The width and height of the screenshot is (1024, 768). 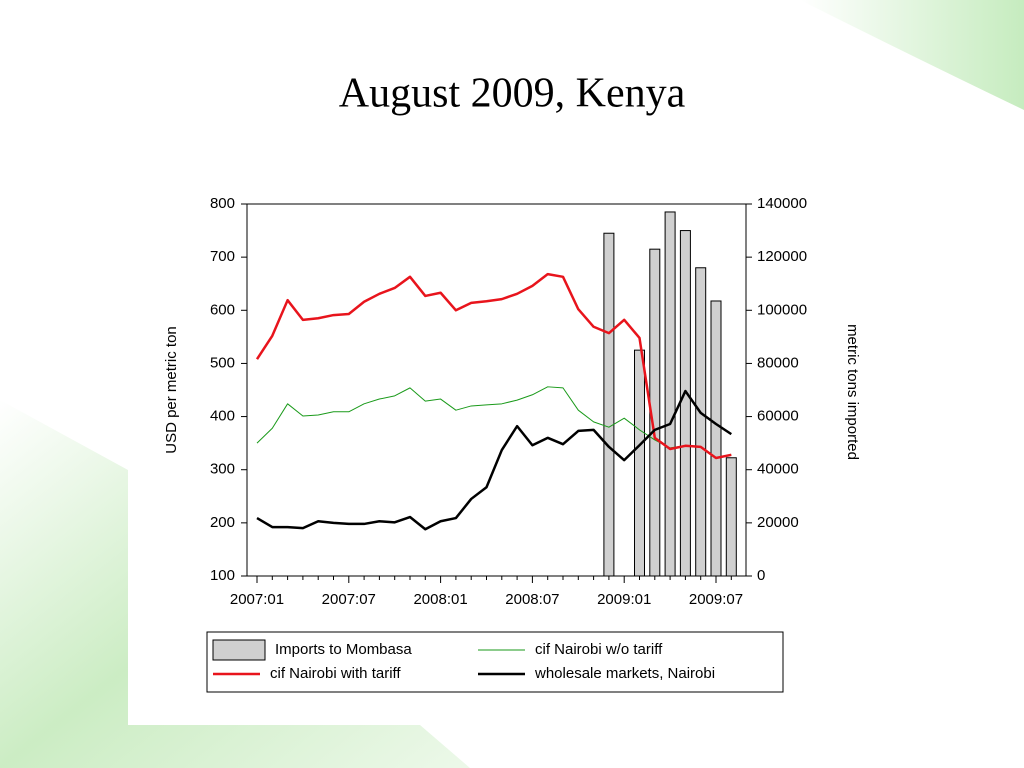 What do you see at coordinates (912, 55) in the screenshot?
I see `decoration` at bounding box center [912, 55].